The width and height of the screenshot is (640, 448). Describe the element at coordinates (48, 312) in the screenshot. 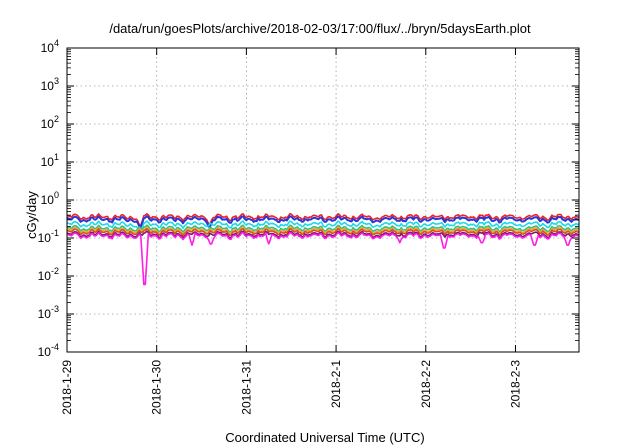

I see `y-tick-label: 10⁻³` at that location.